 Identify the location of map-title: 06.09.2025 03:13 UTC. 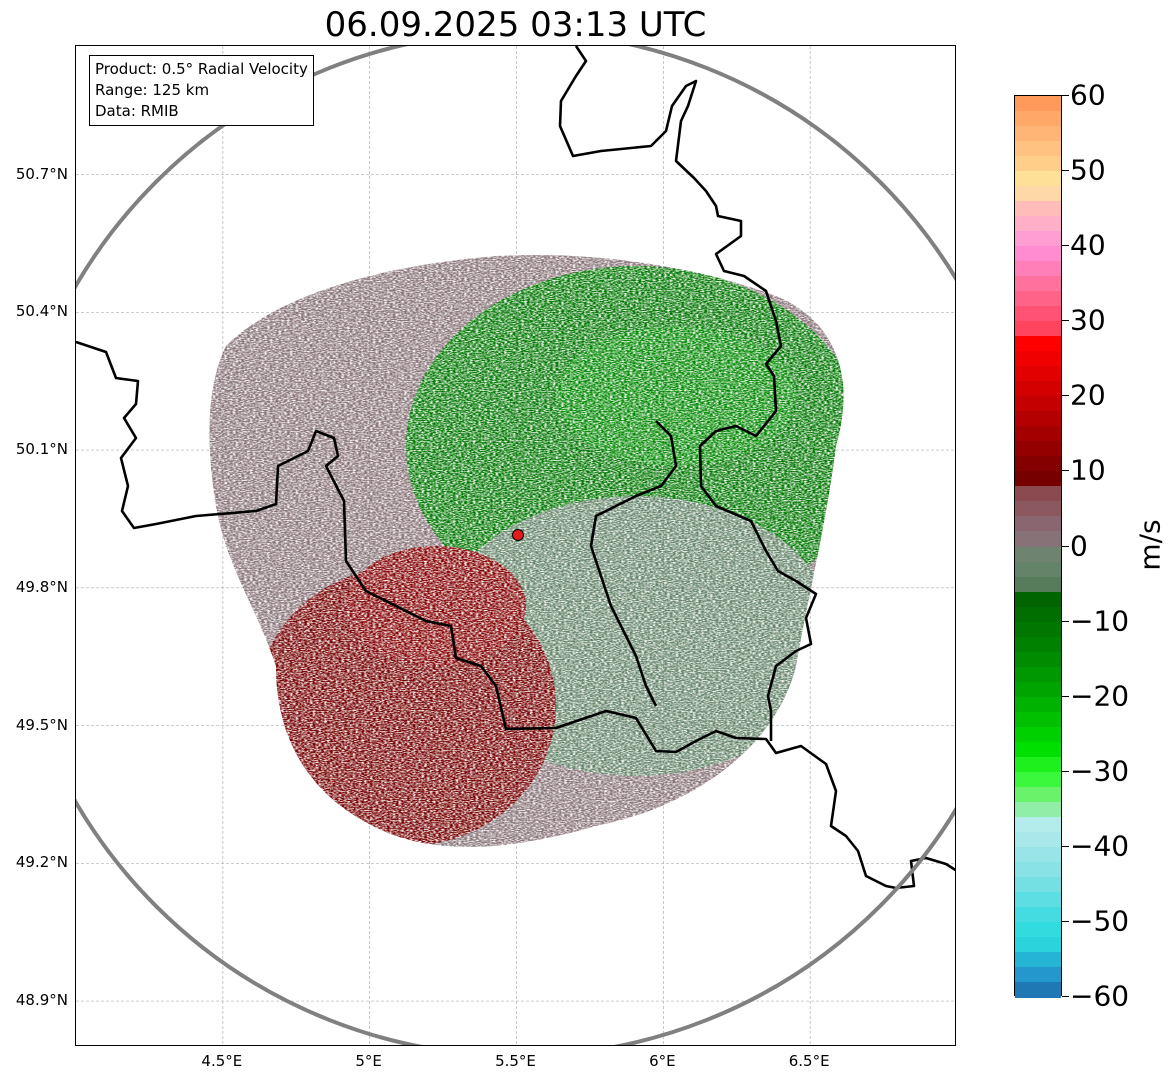
(515, 25).